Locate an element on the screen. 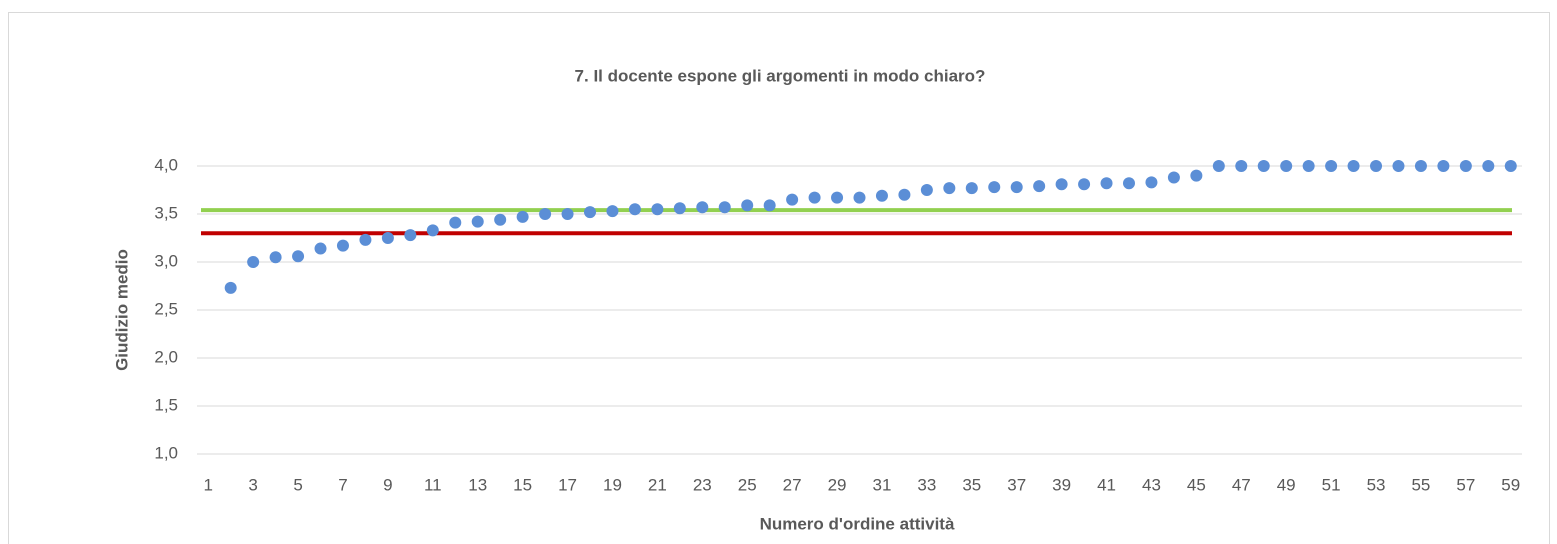 This screenshot has width=1557, height=544. x-tick-label: 35 is located at coordinates (971, 484).